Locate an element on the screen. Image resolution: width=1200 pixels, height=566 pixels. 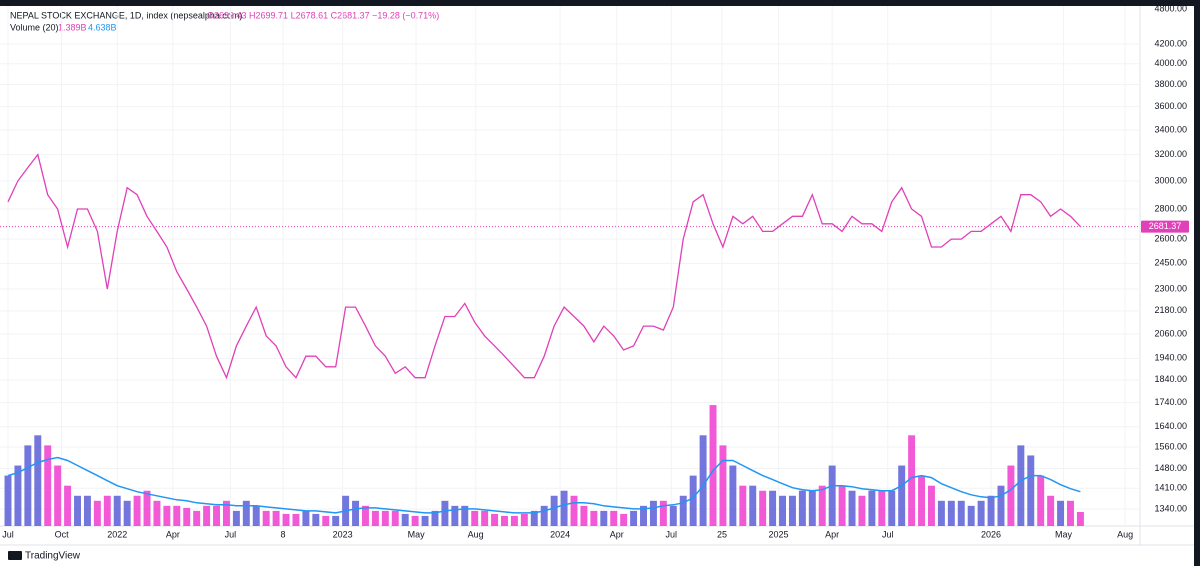
last-price-label: 2681.37 is located at coordinates (1165, 226).